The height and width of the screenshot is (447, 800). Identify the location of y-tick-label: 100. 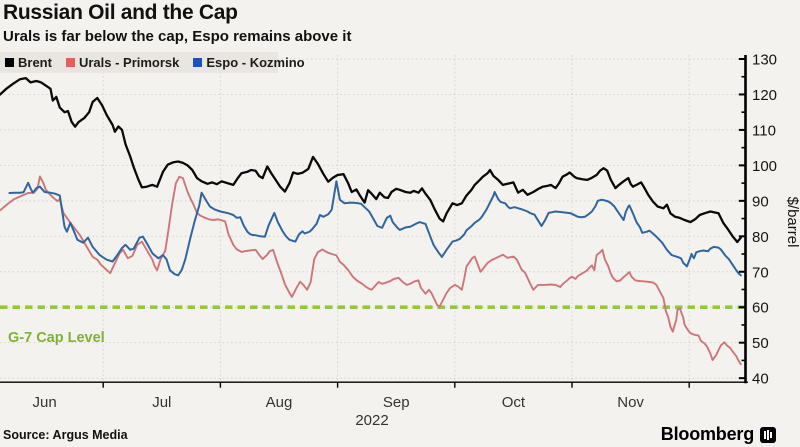
(764, 166).